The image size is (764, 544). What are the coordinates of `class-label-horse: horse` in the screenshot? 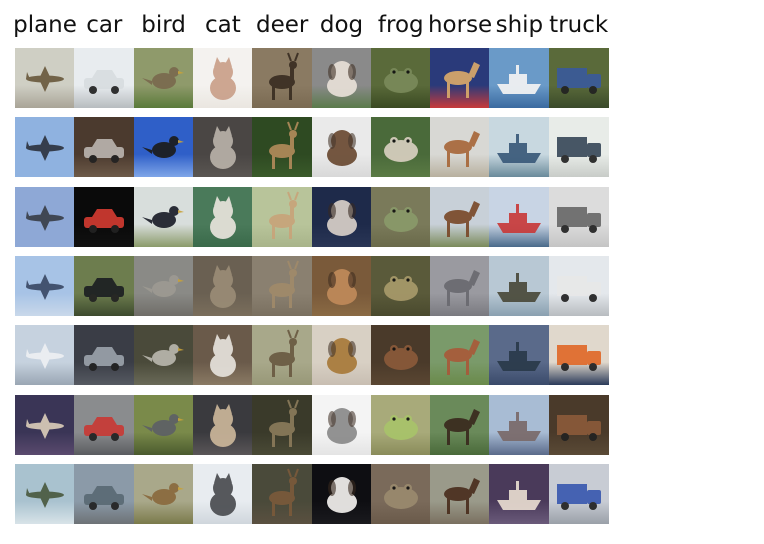 It's located at (460, 25).